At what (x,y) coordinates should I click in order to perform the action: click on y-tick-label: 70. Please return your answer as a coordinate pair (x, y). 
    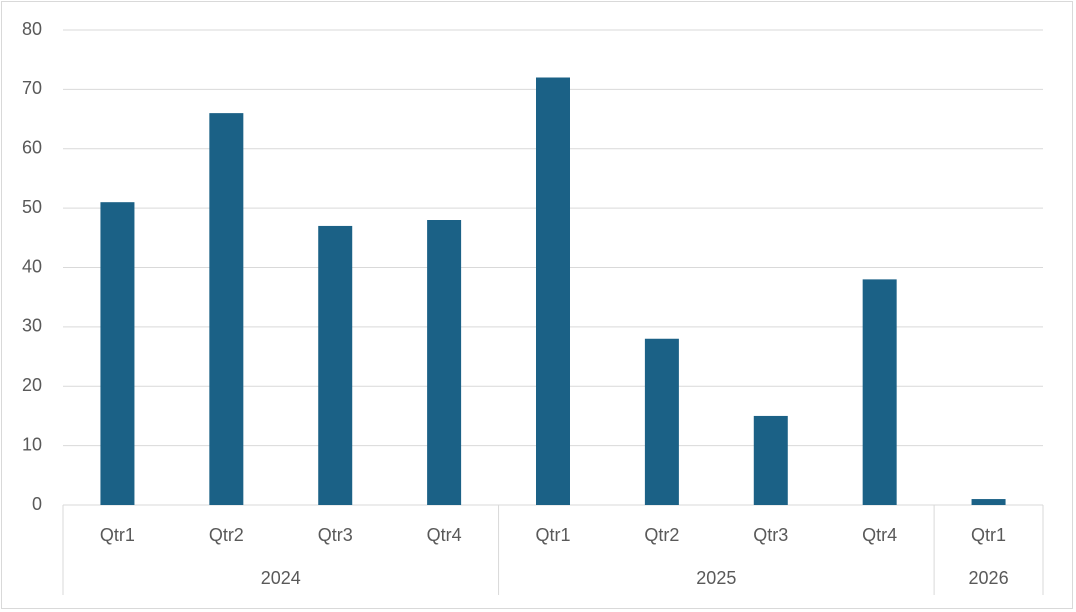
    Looking at the image, I should click on (32, 88).